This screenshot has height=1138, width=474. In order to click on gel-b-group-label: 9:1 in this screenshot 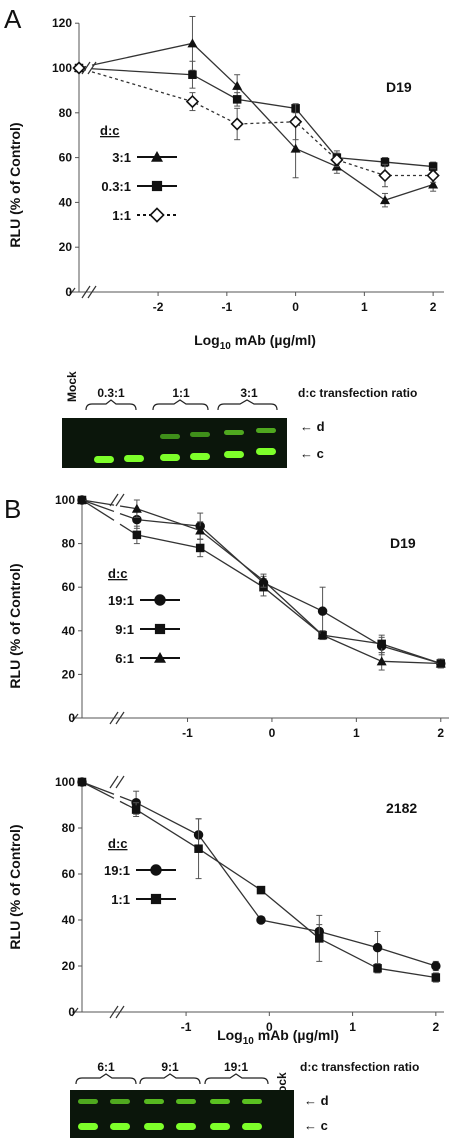, I will do `click(170, 1067)`.